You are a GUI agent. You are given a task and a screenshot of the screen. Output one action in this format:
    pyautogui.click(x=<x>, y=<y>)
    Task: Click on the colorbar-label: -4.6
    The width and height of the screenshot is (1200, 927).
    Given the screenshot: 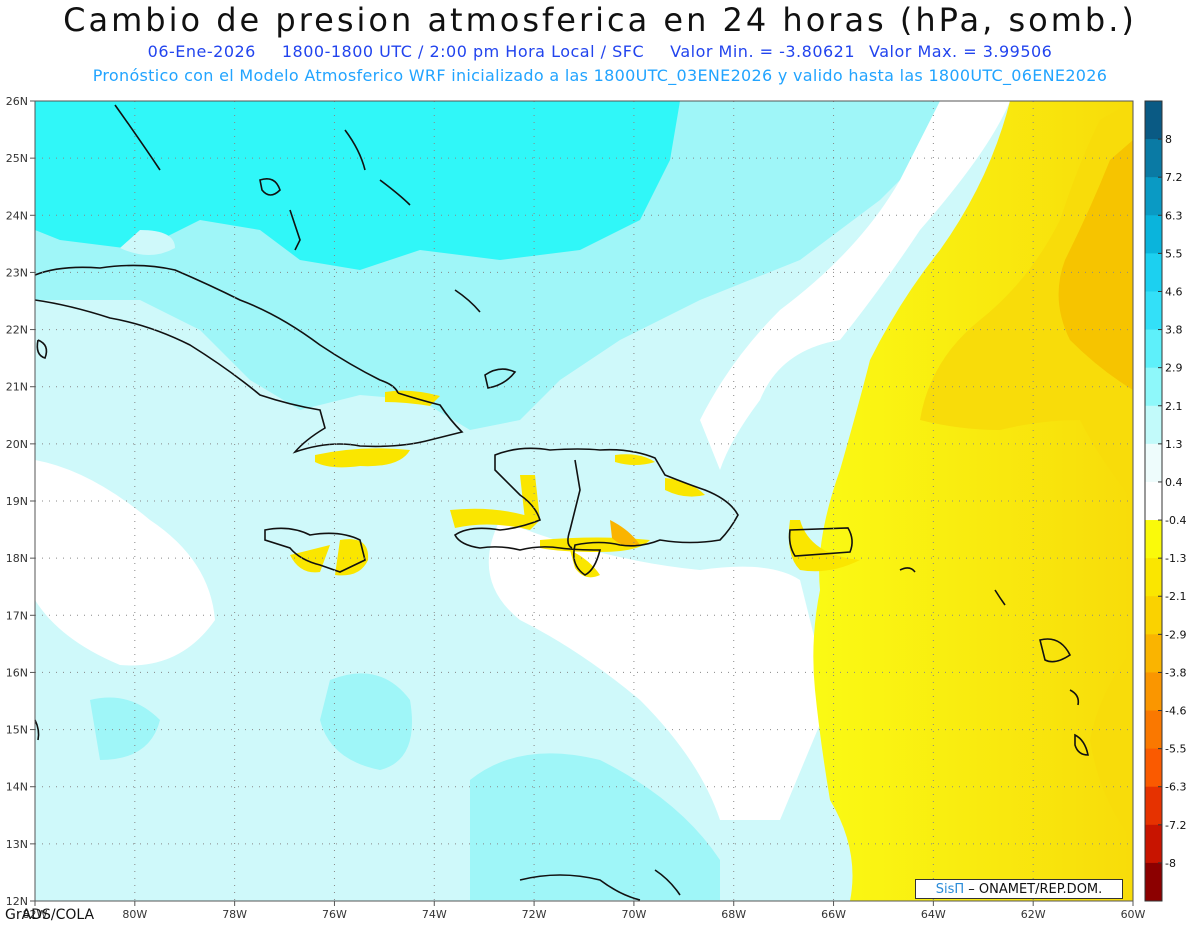 What is the action you would take?
    pyautogui.click(x=1175, y=711)
    